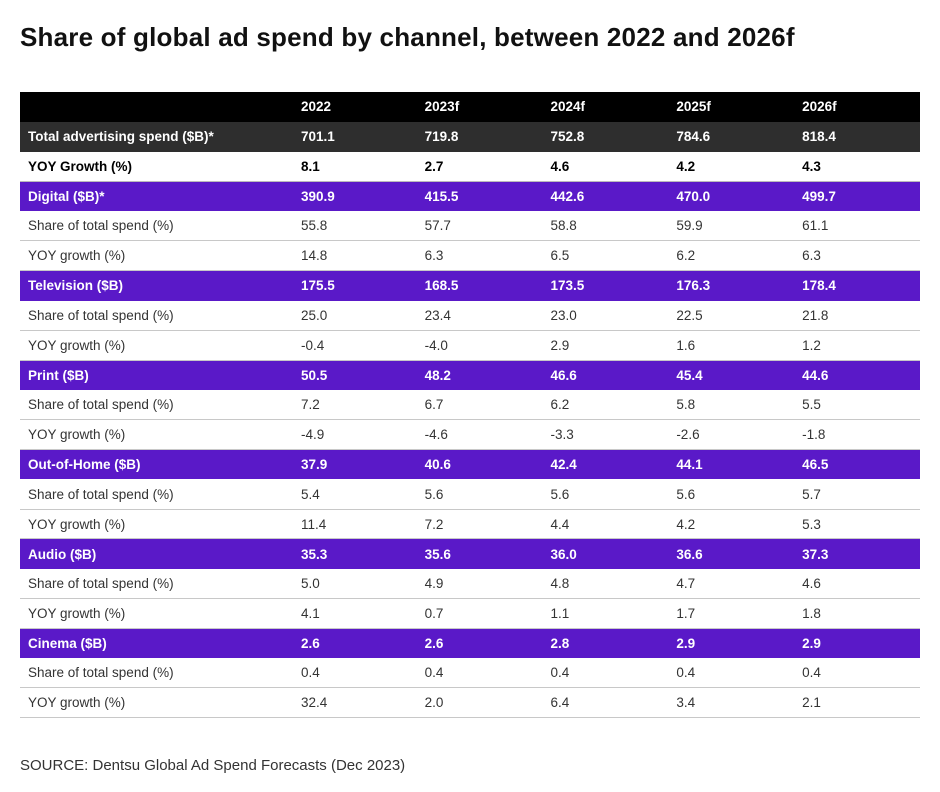 This screenshot has width=940, height=792. Describe the element at coordinates (479, 345) in the screenshot. I see `value-cell: -4.0` at that location.